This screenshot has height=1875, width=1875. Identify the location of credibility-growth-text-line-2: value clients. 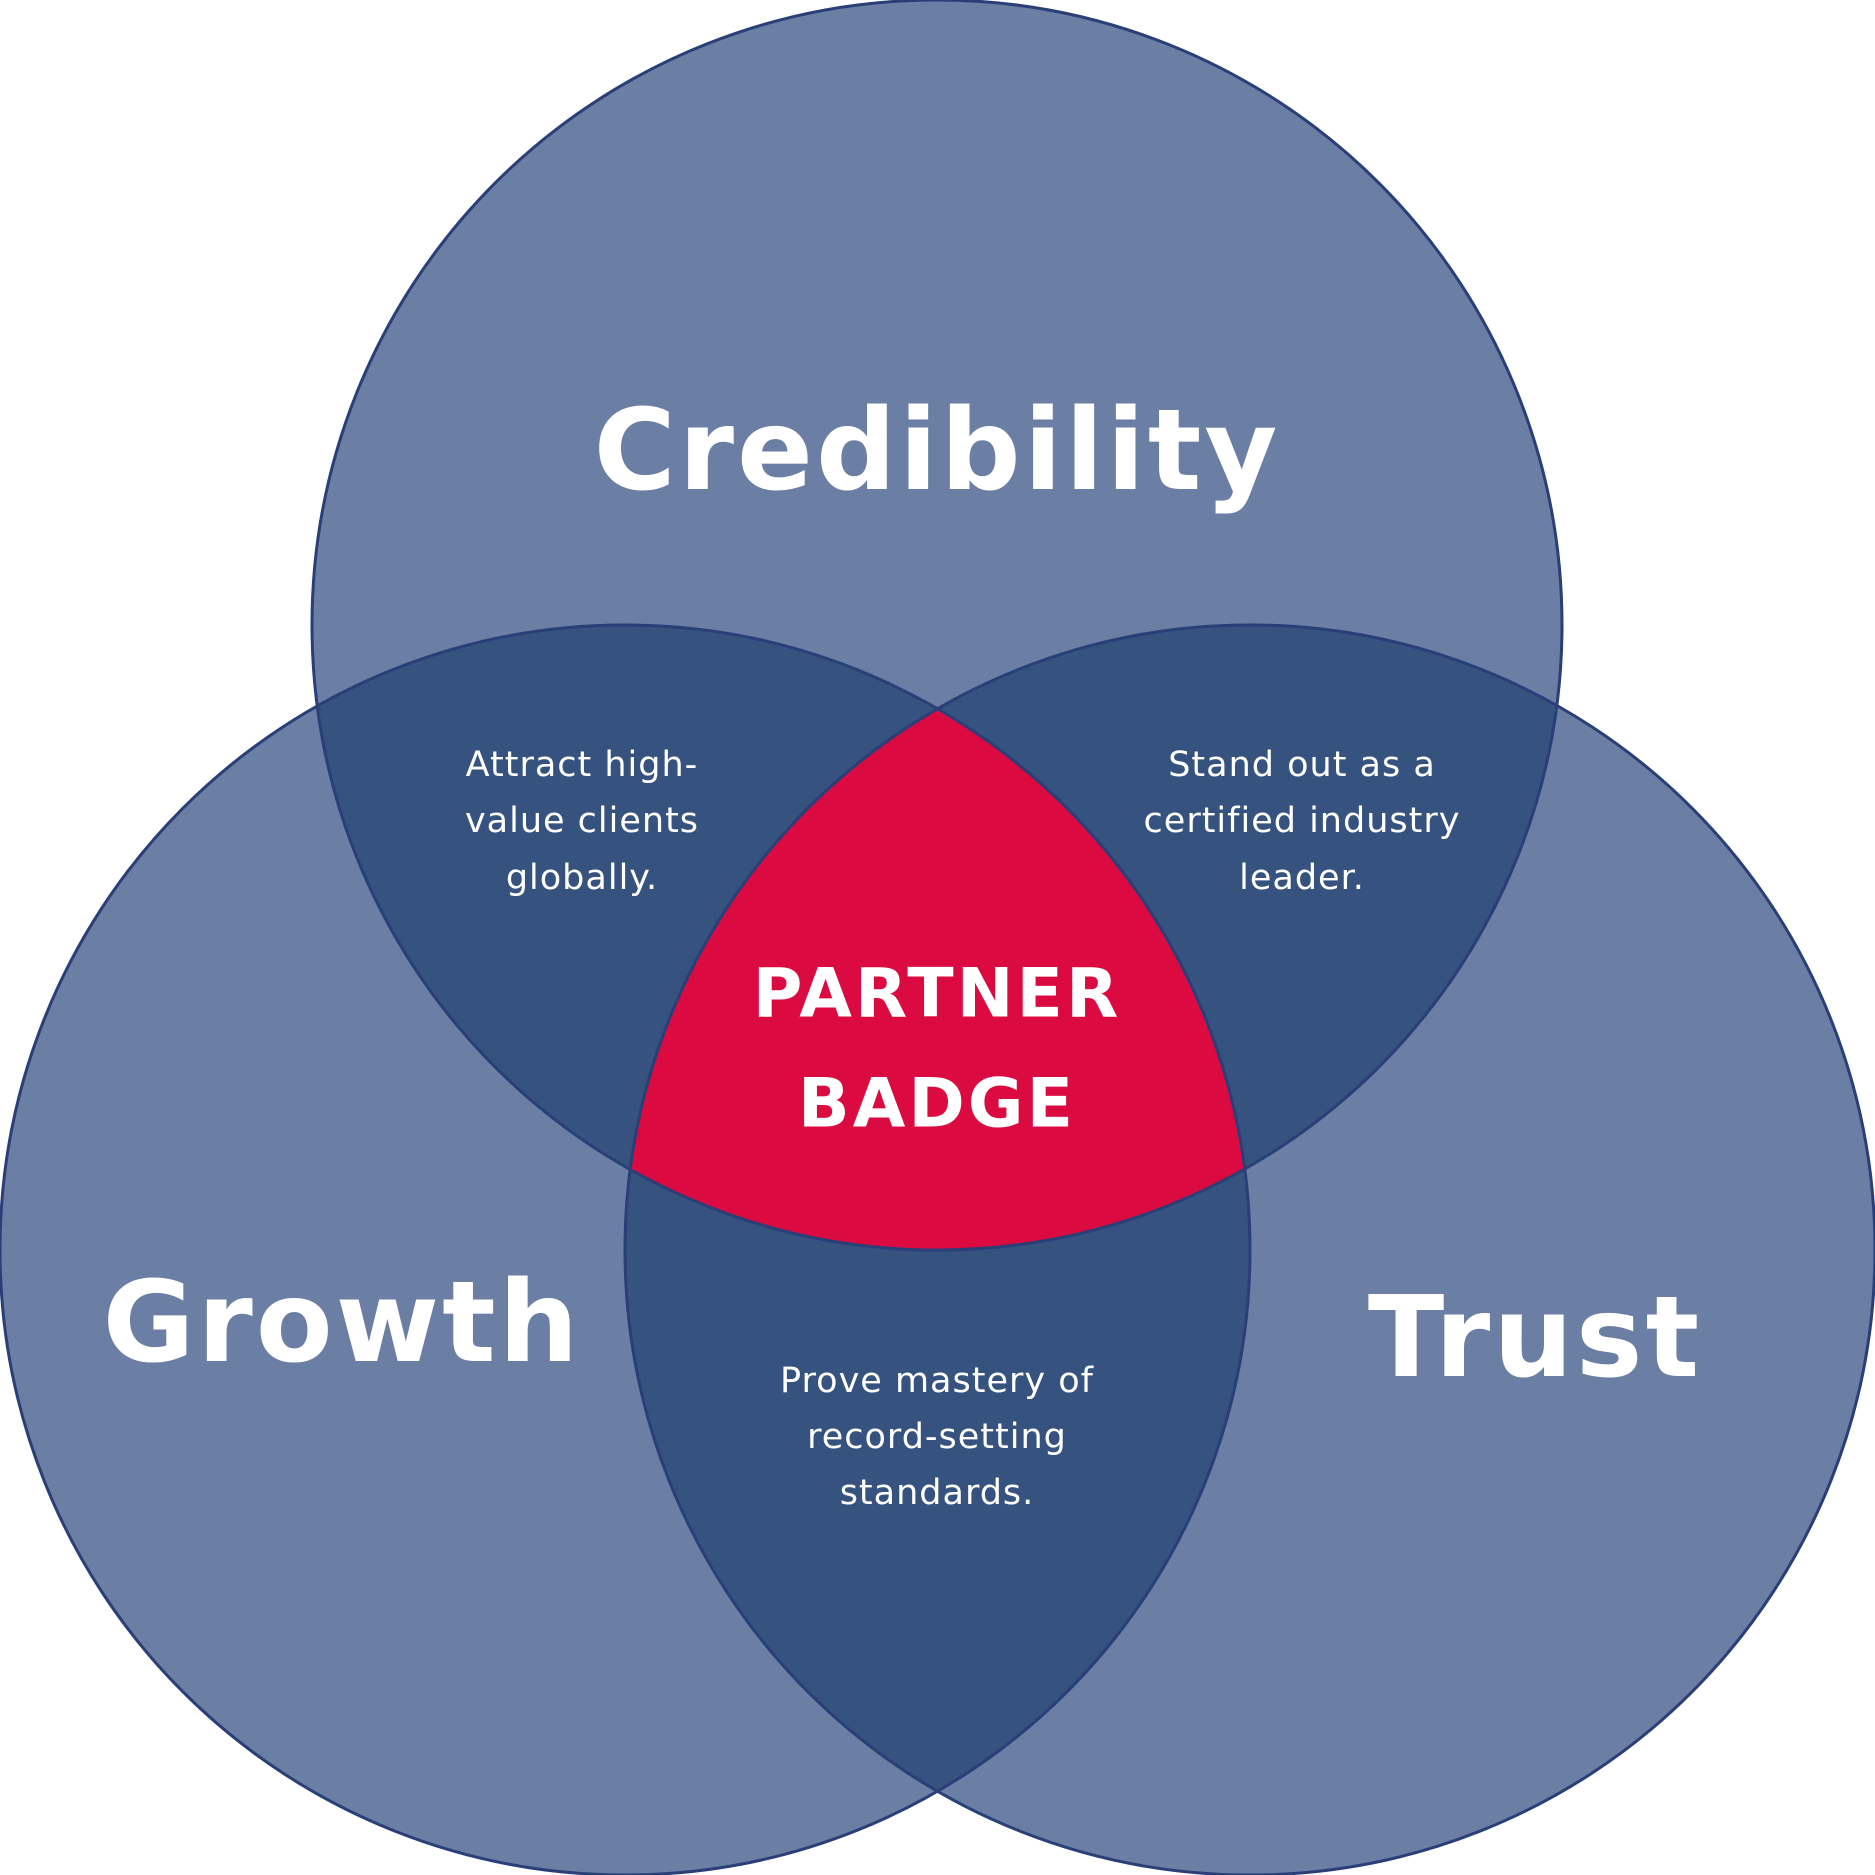
(582, 821).